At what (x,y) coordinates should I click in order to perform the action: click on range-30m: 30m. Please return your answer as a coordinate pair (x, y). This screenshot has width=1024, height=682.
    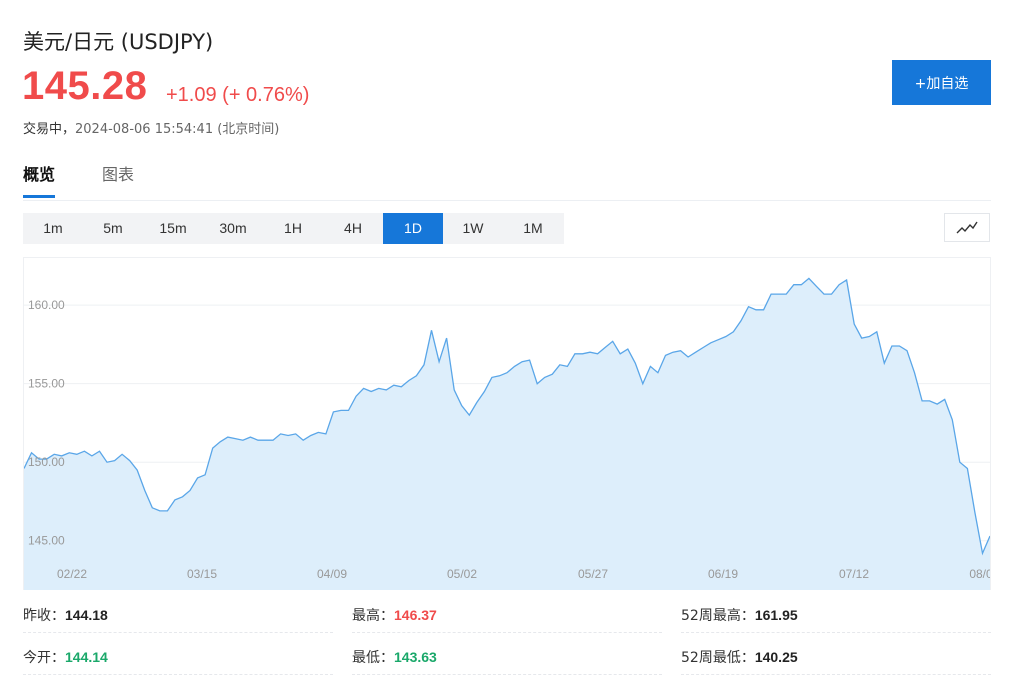
    Looking at the image, I should click on (233, 228).